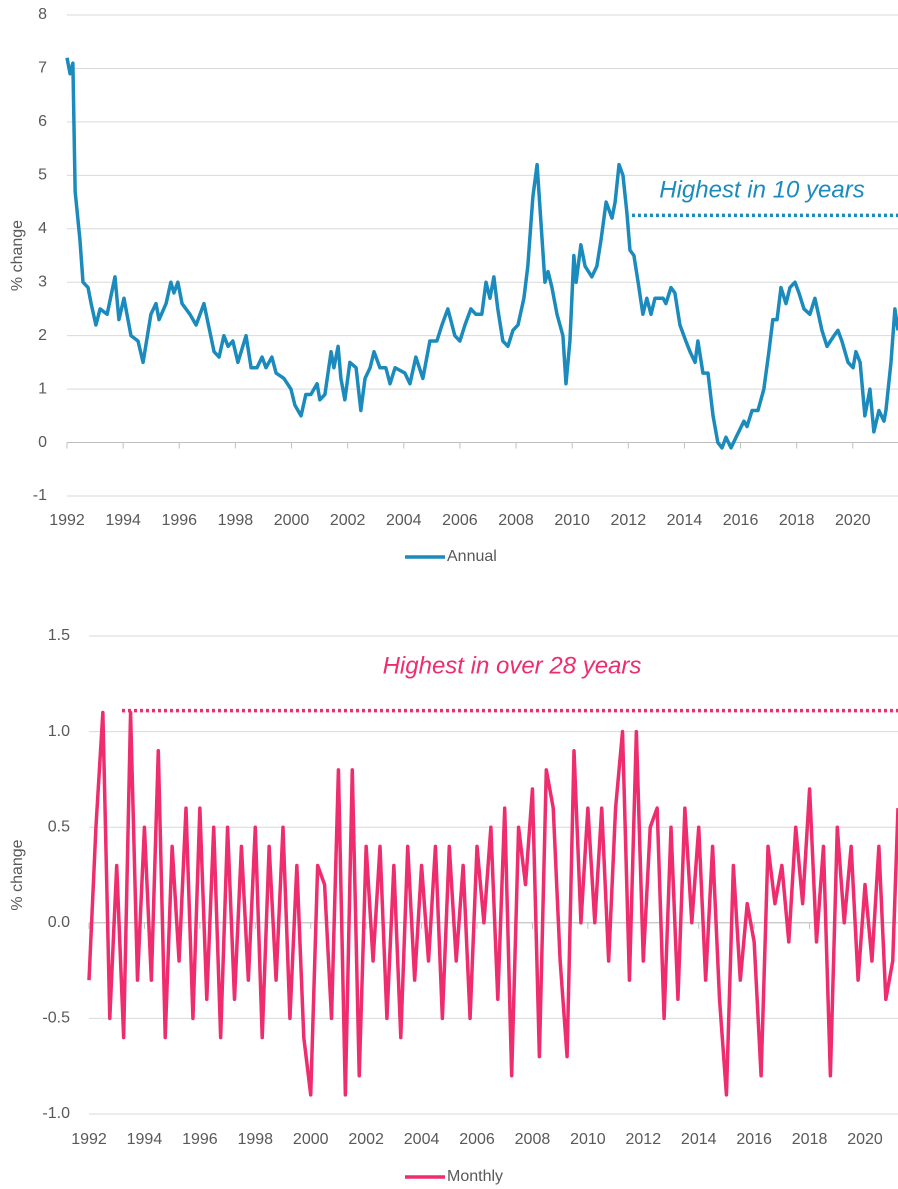  I want to click on y-tick-label: 0.0, so click(59, 922).